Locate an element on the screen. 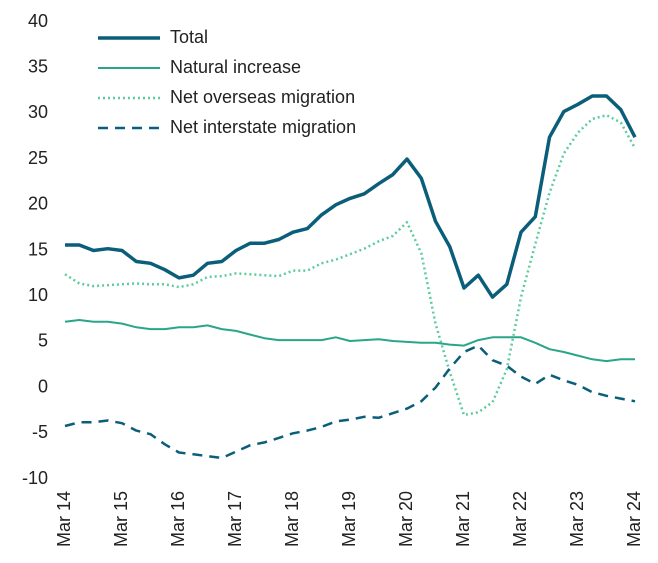 The width and height of the screenshot is (658, 563). y-tick-label: -5 is located at coordinates (40, 432).